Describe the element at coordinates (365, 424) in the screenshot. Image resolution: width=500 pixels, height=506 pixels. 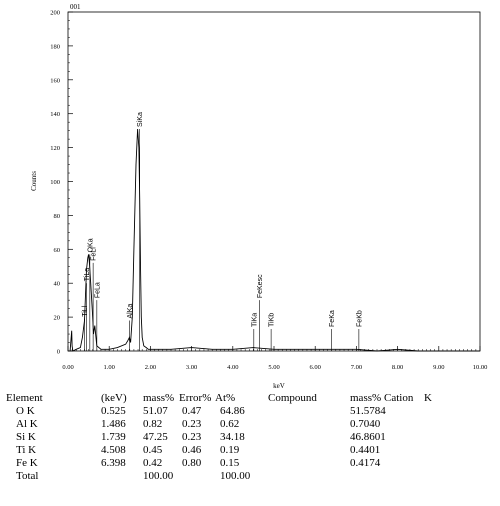
I see `k-cell: 0.7040` at that location.